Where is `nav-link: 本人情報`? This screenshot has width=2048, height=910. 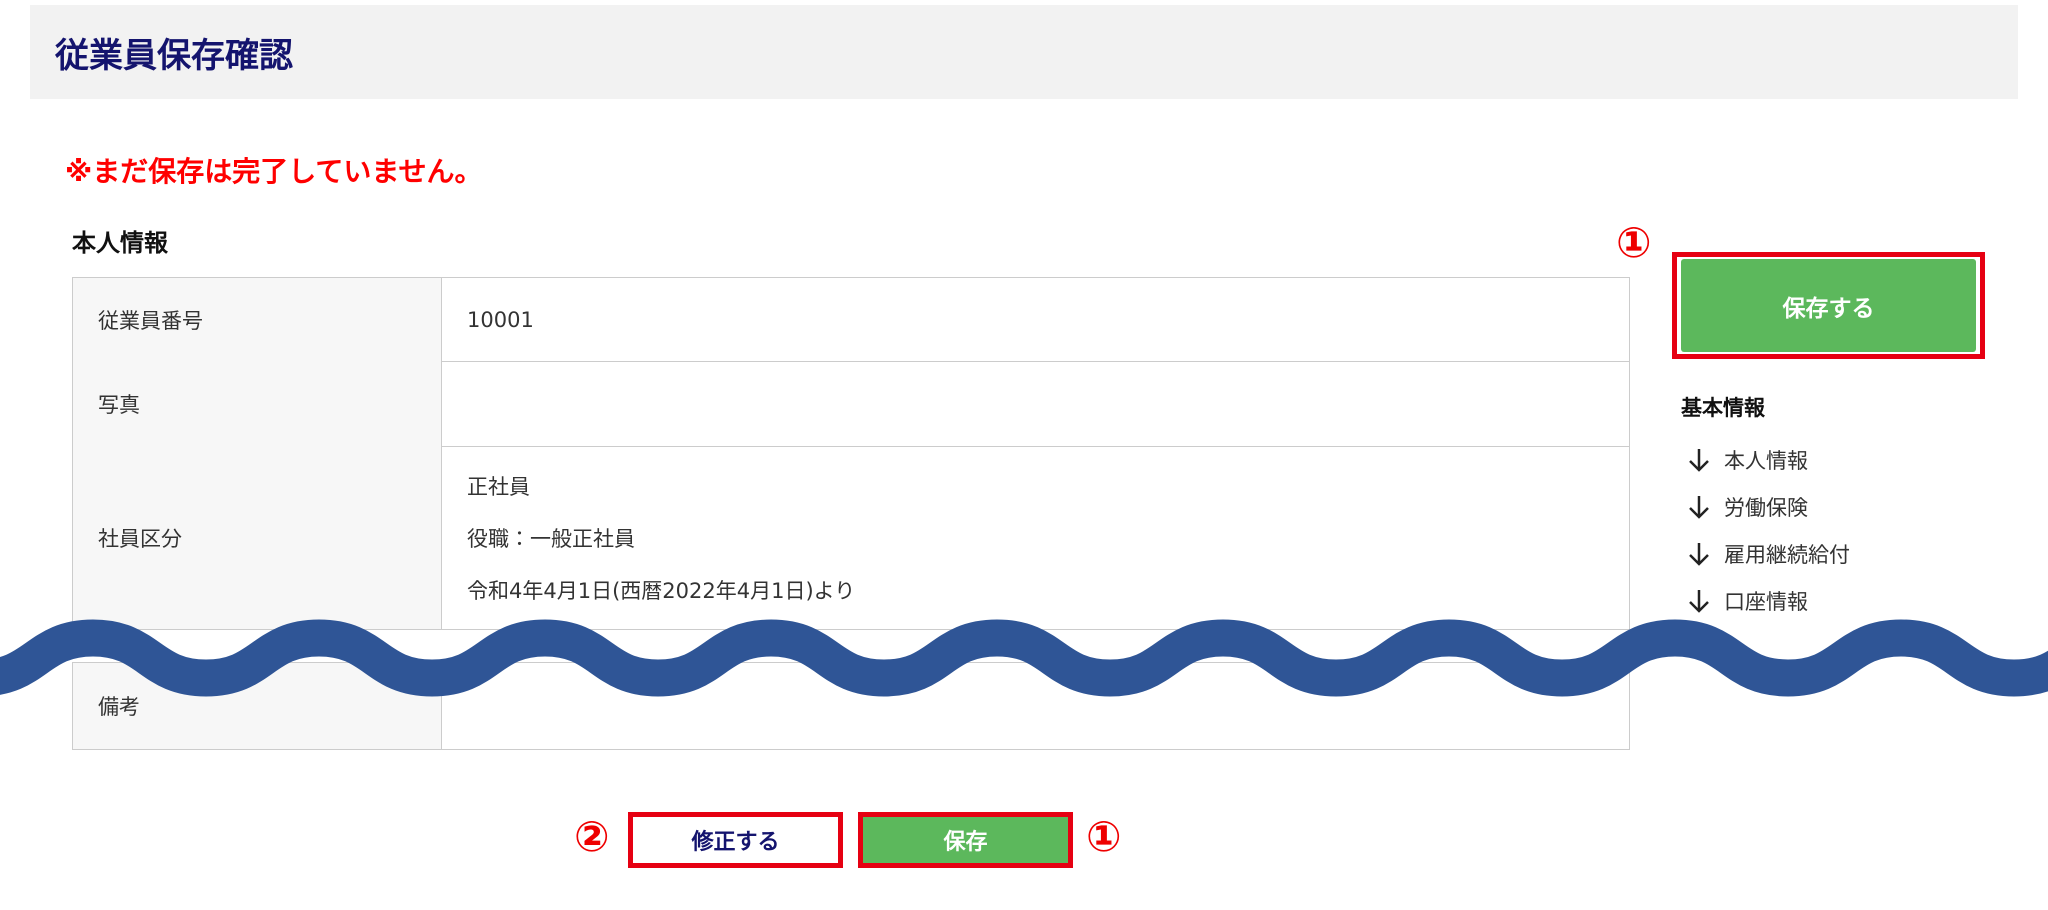
nav-link: 本人情報 is located at coordinates (1748, 460).